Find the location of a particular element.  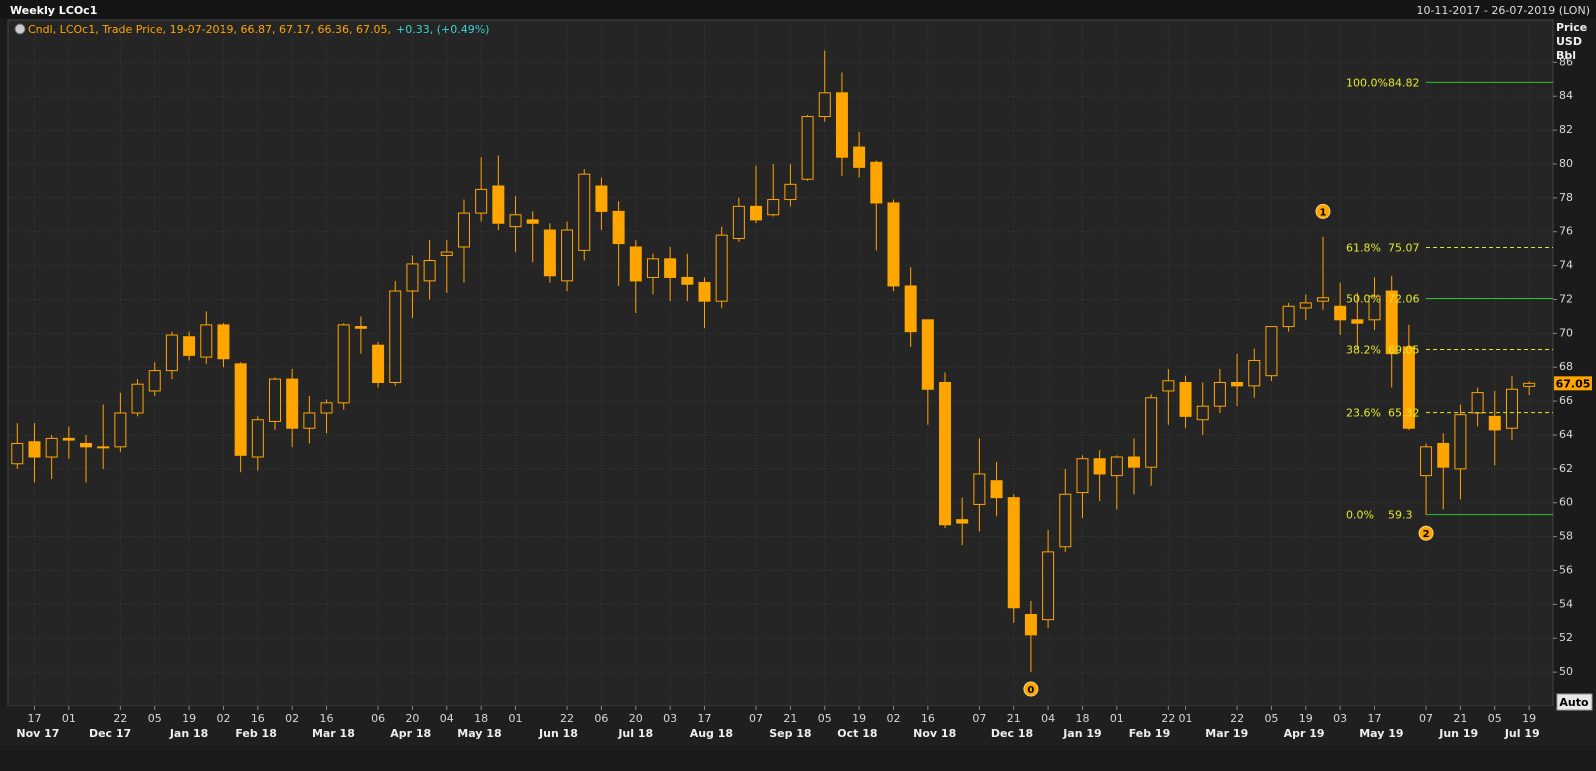

y-tick-label: 76 is located at coordinates (1566, 231).